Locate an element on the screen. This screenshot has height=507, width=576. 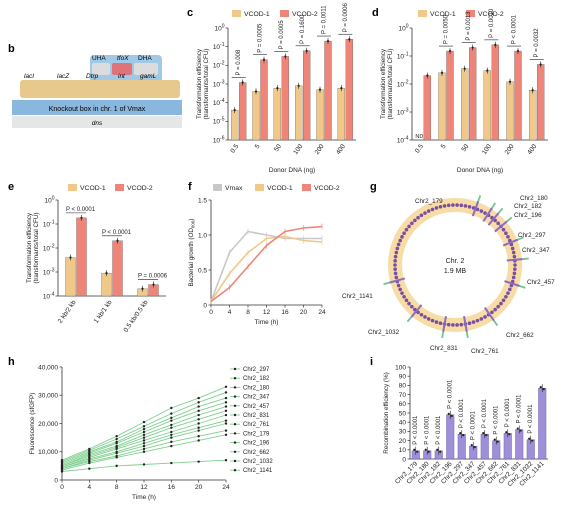
panel-label-e: e is located at coordinates (11, 187).